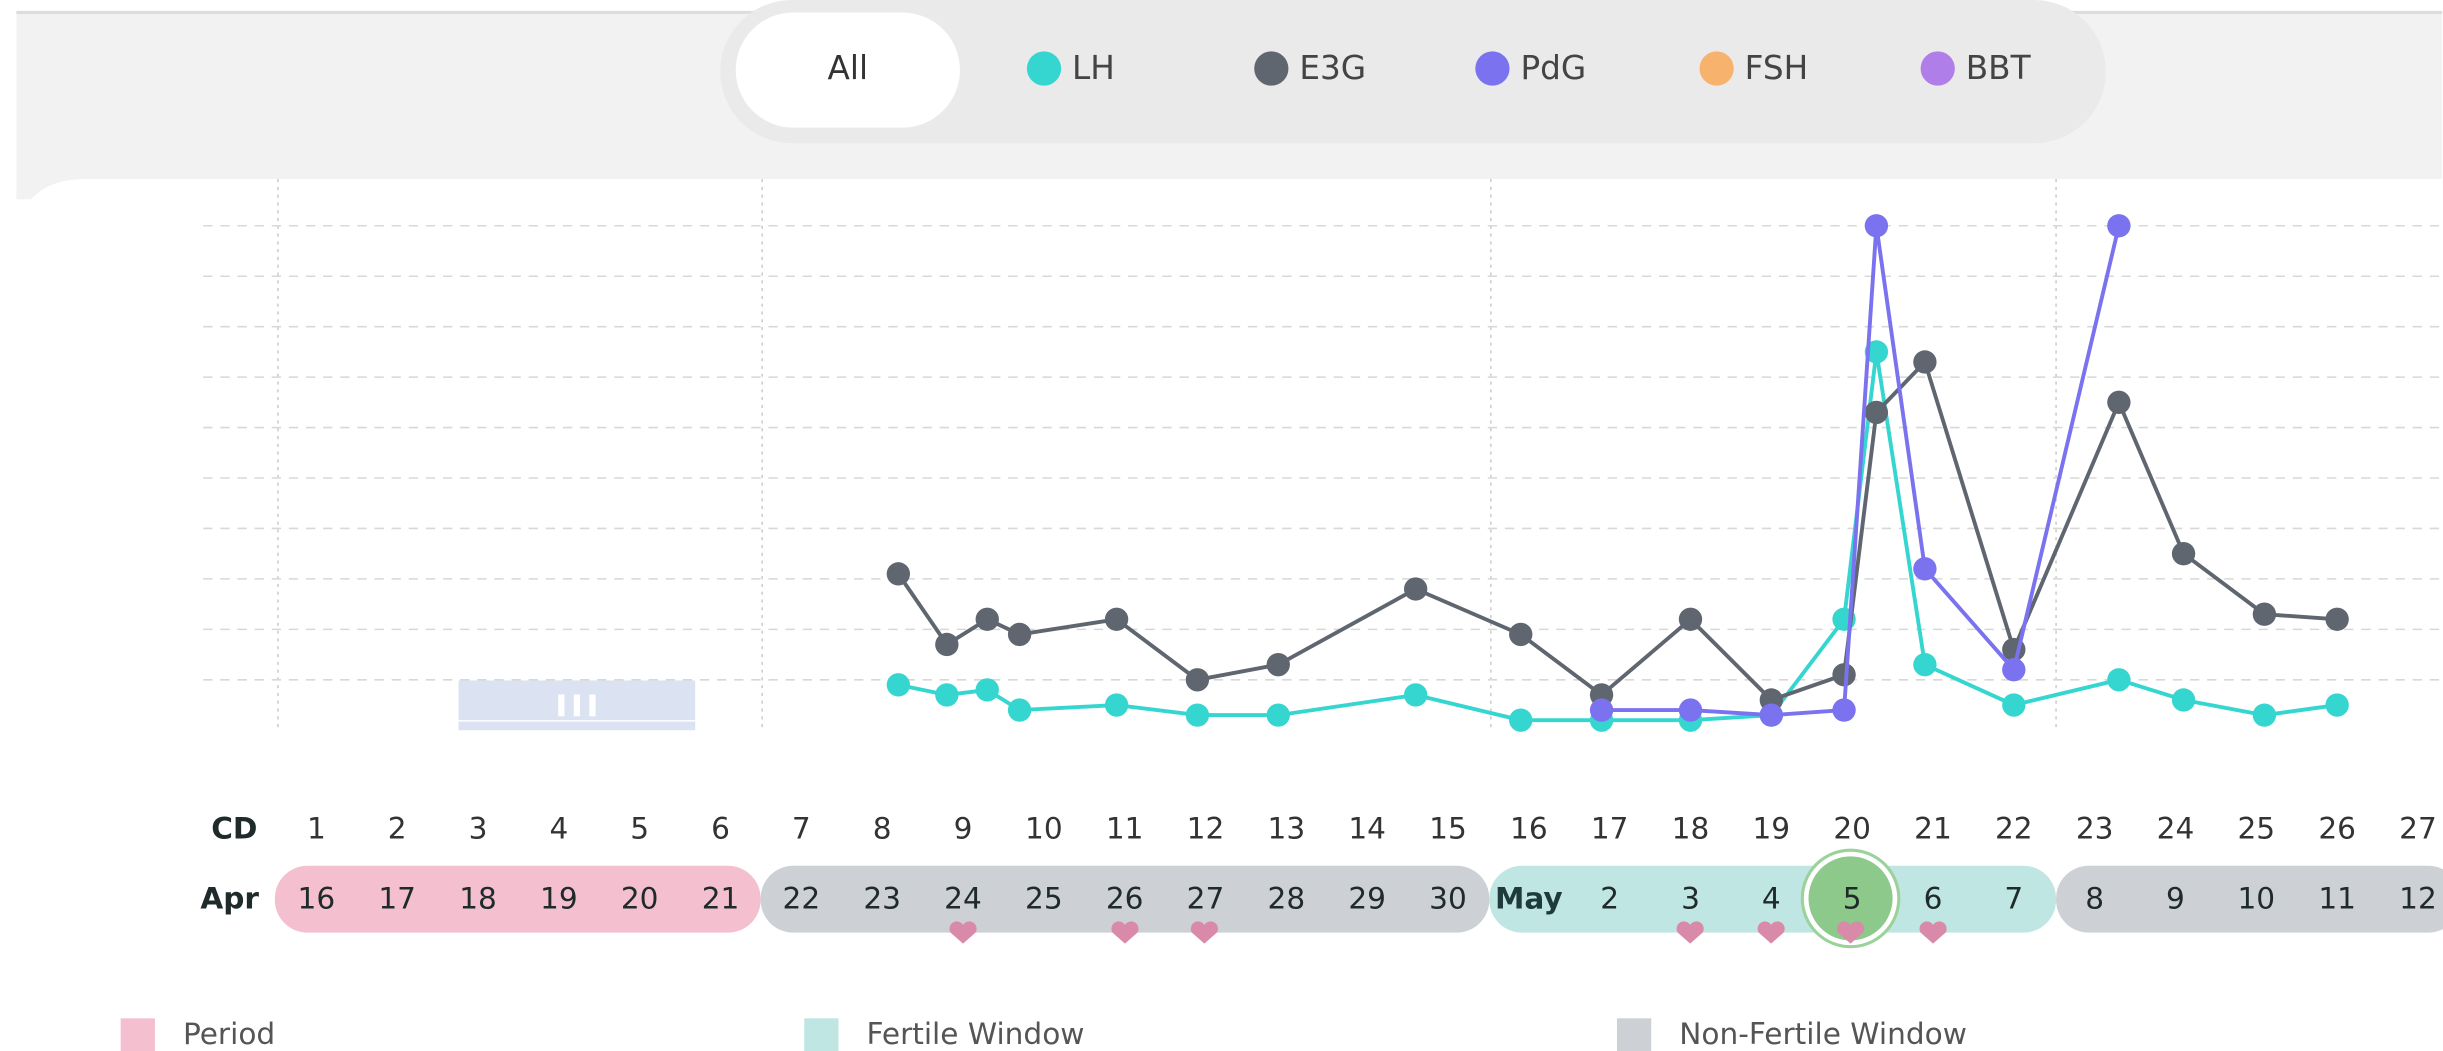 This screenshot has height=1051, width=2443. I want to click on date-label: 30, so click(1448, 898).